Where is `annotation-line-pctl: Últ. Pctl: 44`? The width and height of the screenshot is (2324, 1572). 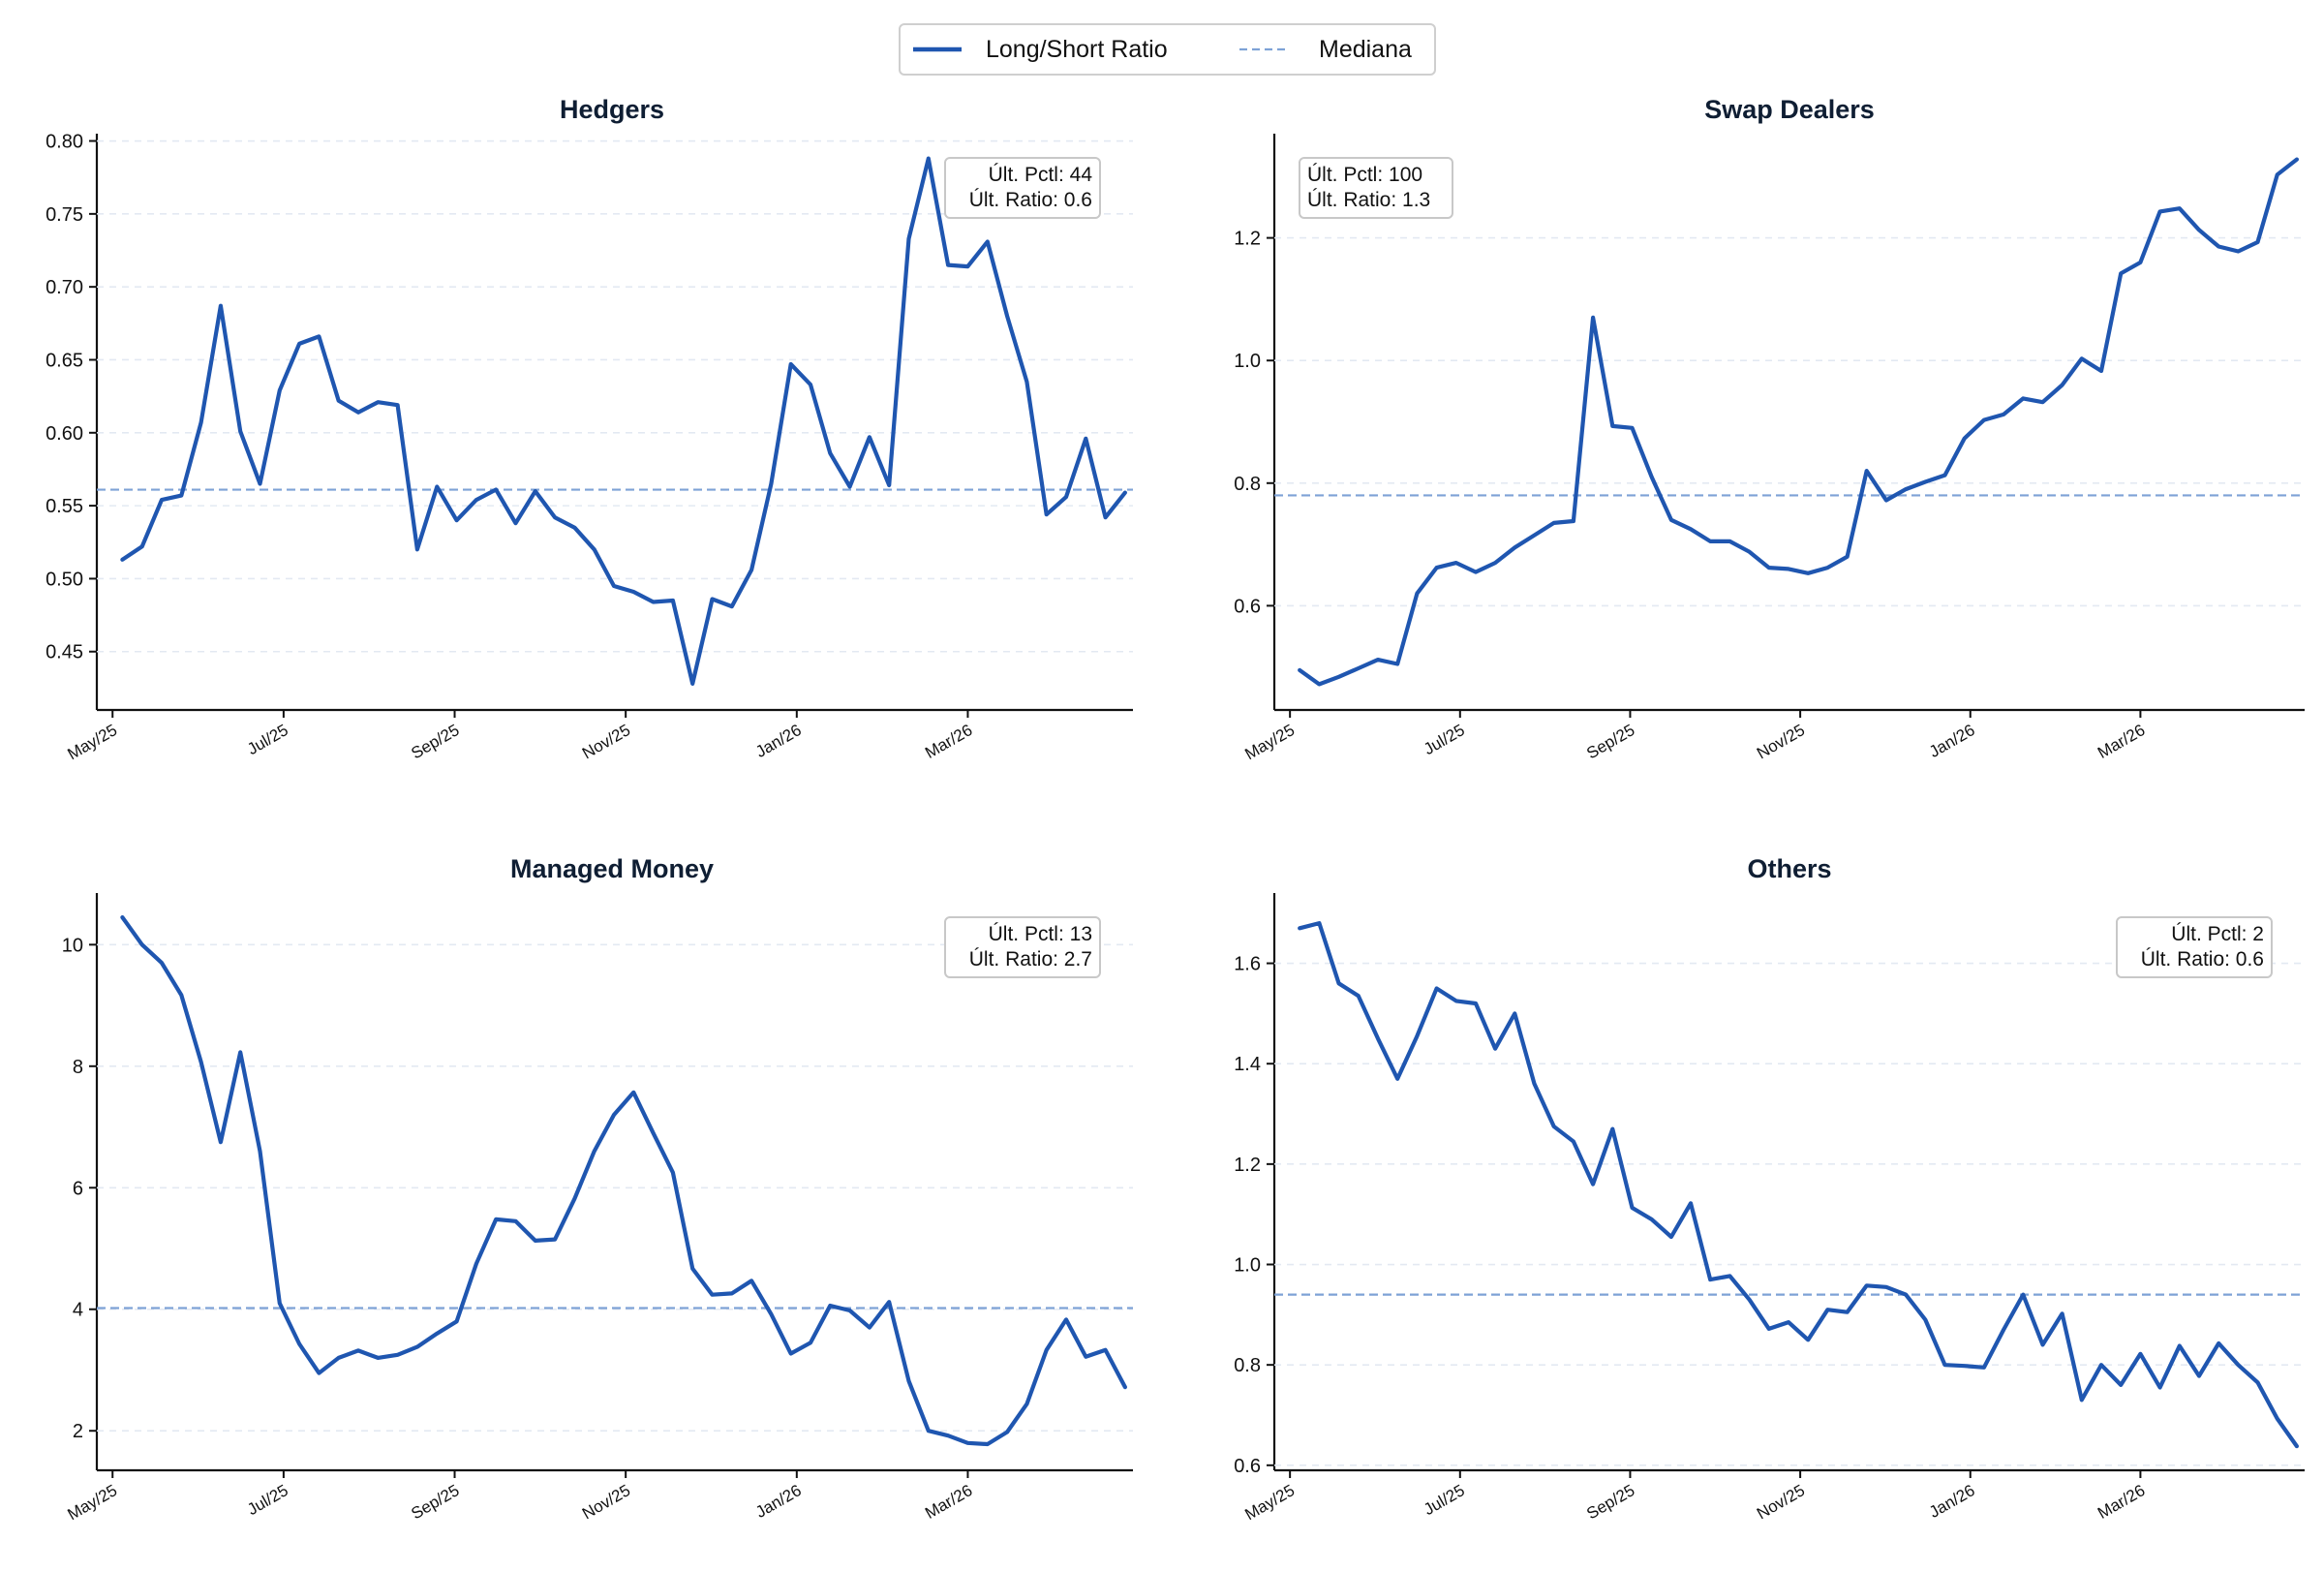
annotation-line-pctl: Últ. Pctl: 44 is located at coordinates (1041, 175).